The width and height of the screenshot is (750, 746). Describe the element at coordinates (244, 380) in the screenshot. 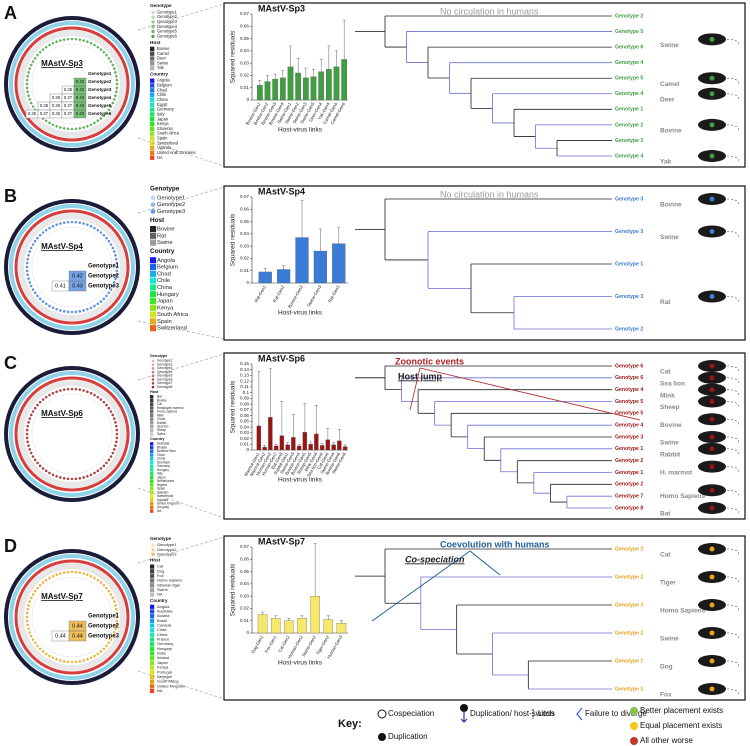

I see `y-tick-label: 0.12` at that location.